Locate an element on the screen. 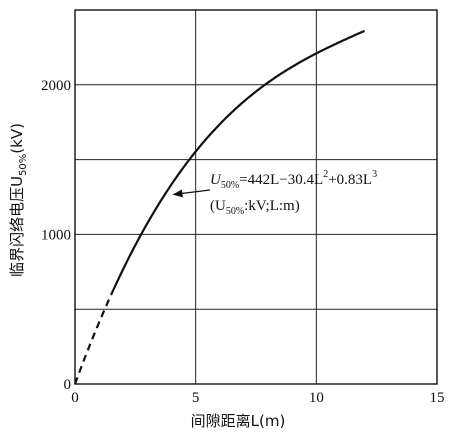 The image size is (450, 433). formula-line: U50%=442L−30.4L2+0.83L3 is located at coordinates (293, 180).